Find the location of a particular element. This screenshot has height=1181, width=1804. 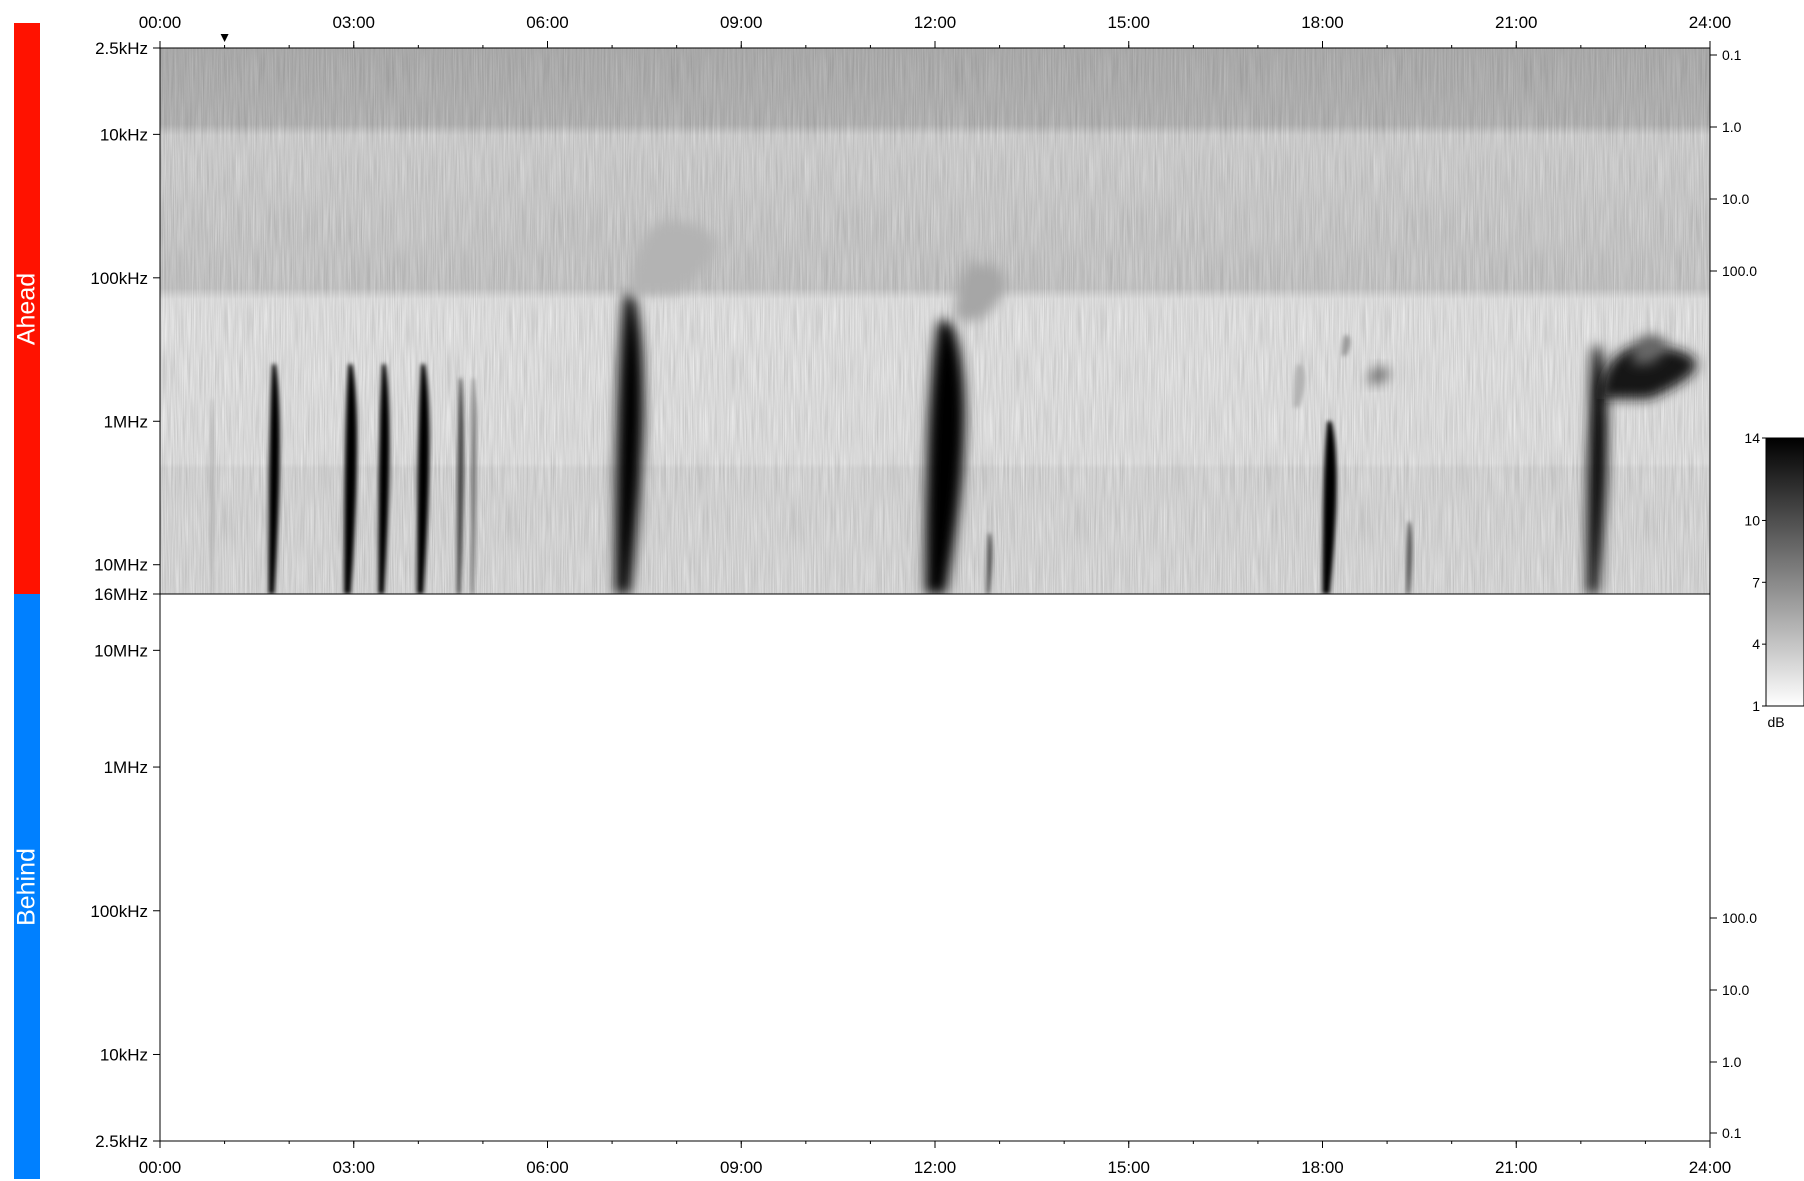

time-marker is located at coordinates (224, 38).